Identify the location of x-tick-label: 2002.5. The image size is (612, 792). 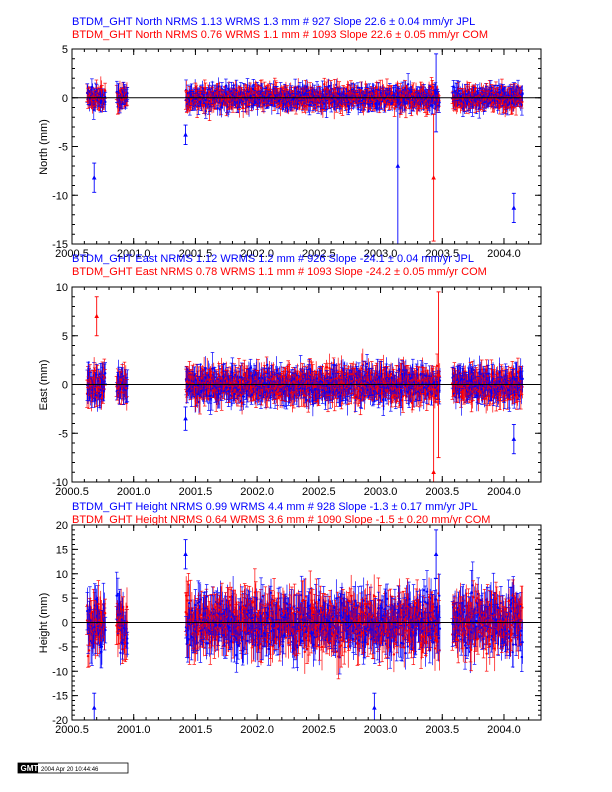
(319, 254).